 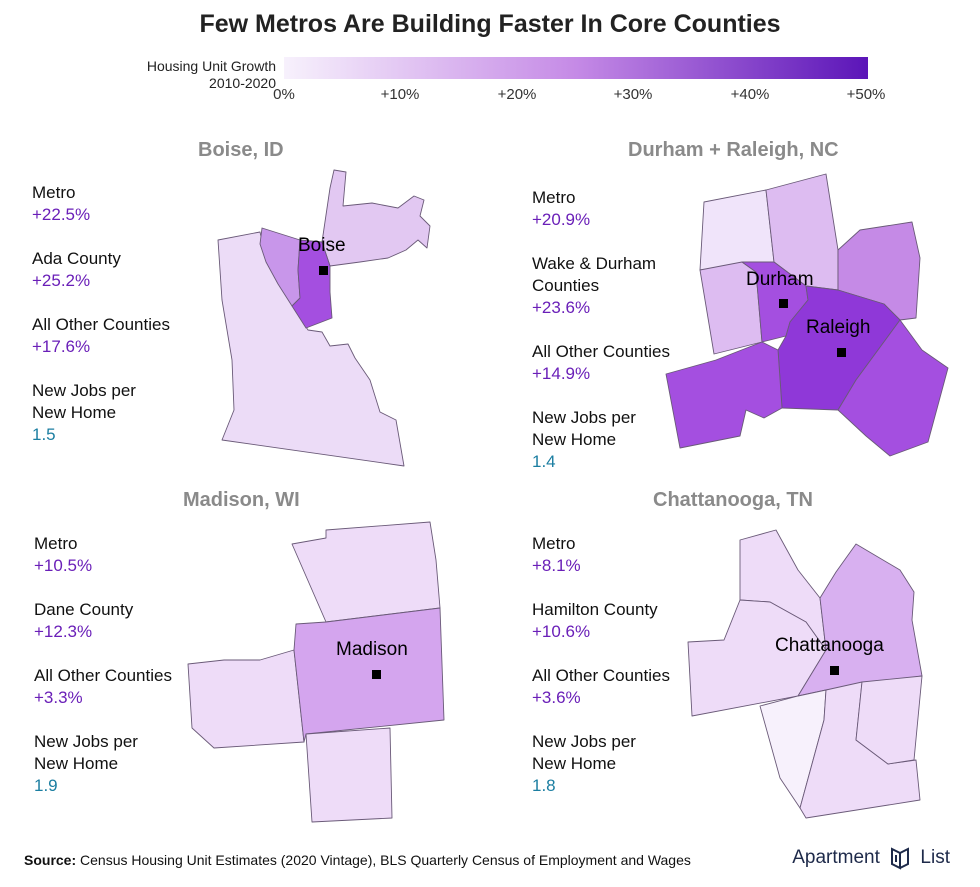 I want to click on apartment-list-logo-icon, so click(x=900, y=858).